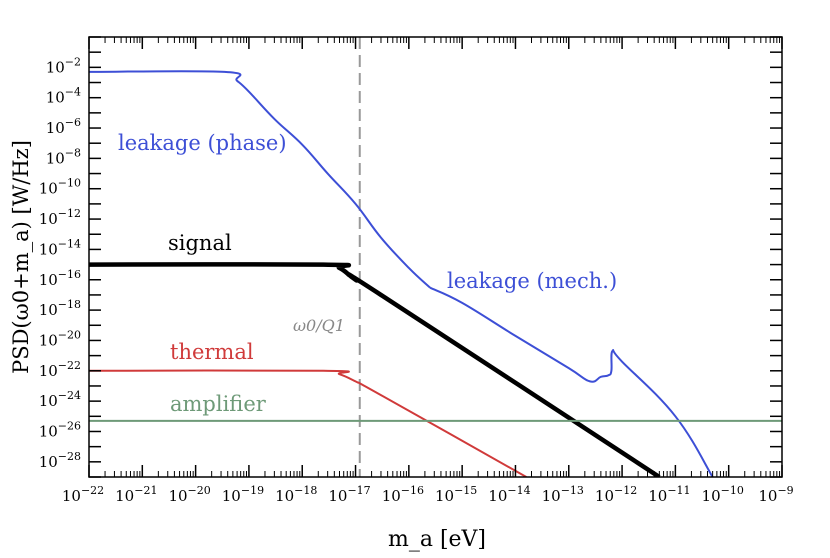 The height and width of the screenshot is (558, 830). What do you see at coordinates (349, 494) in the screenshot?
I see `x-tick-label: 10−17` at bounding box center [349, 494].